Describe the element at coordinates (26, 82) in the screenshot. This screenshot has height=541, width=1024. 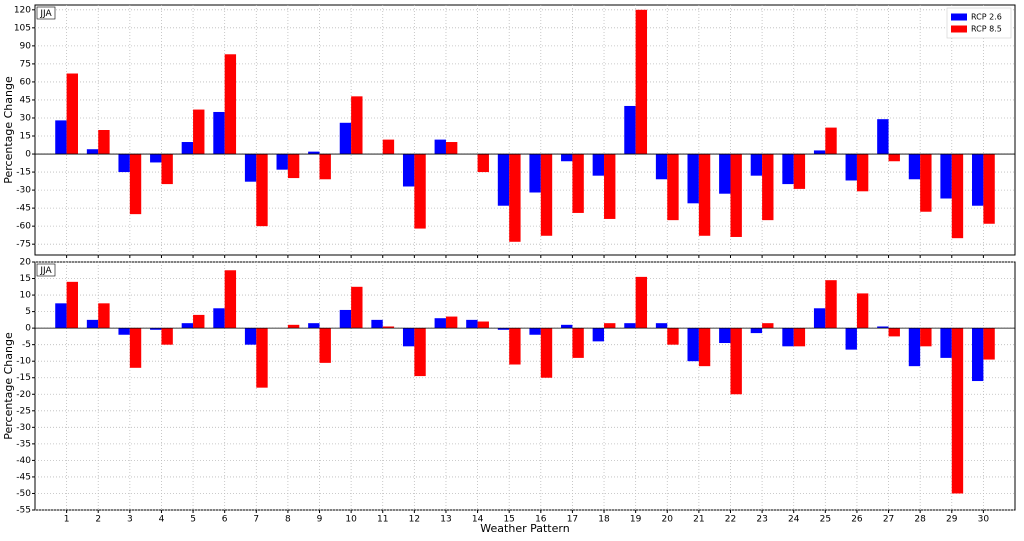
I see `y-tick-label: 60` at that location.